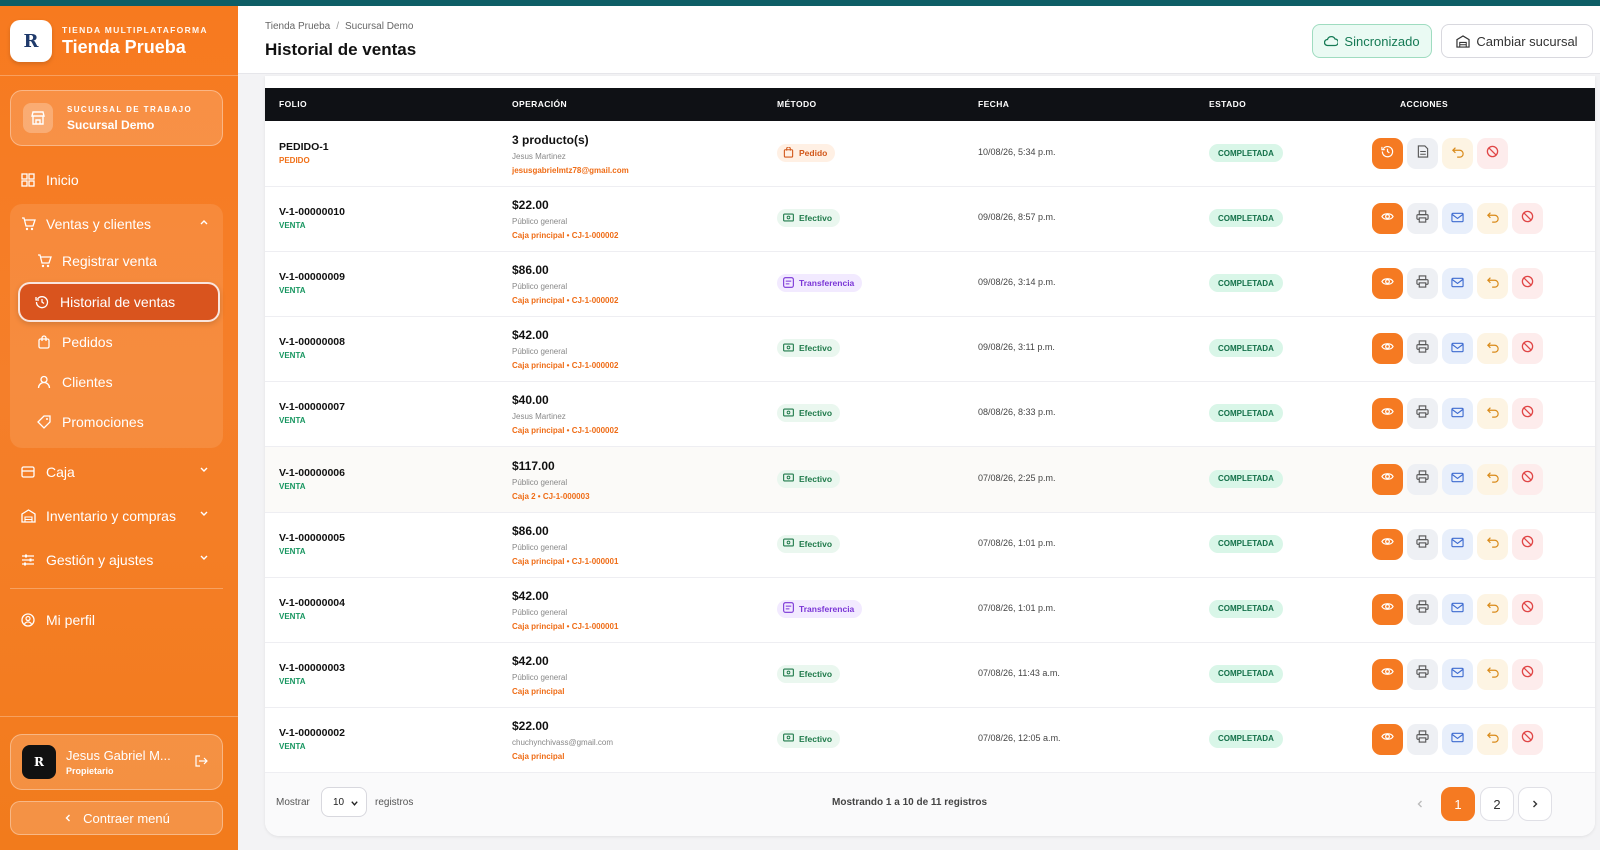  What do you see at coordinates (124, 46) in the screenshot?
I see `brand-name: Tienda Prueba` at bounding box center [124, 46].